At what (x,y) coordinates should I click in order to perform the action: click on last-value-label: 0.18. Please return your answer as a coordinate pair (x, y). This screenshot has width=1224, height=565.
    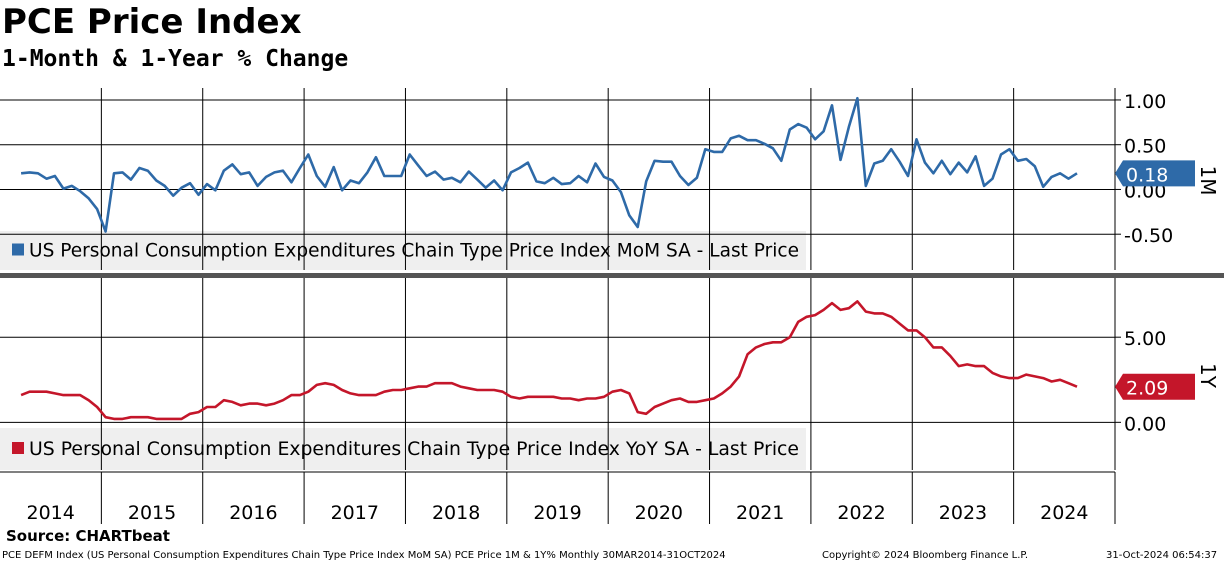
    Looking at the image, I should click on (1147, 175).